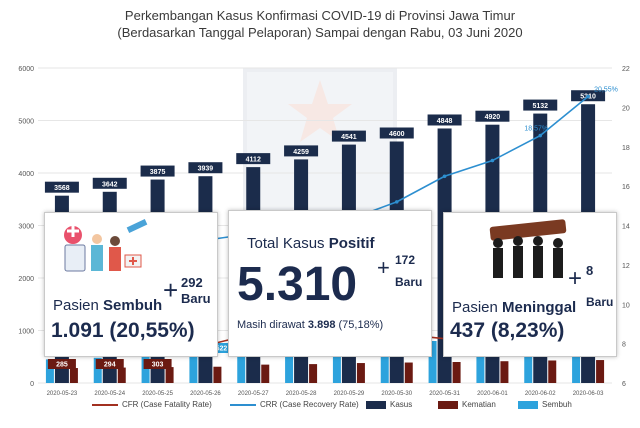 The width and height of the screenshot is (640, 428). Describe the element at coordinates (253, 394) in the screenshot. I see `x-tick-label: 2020-05-27` at that location.